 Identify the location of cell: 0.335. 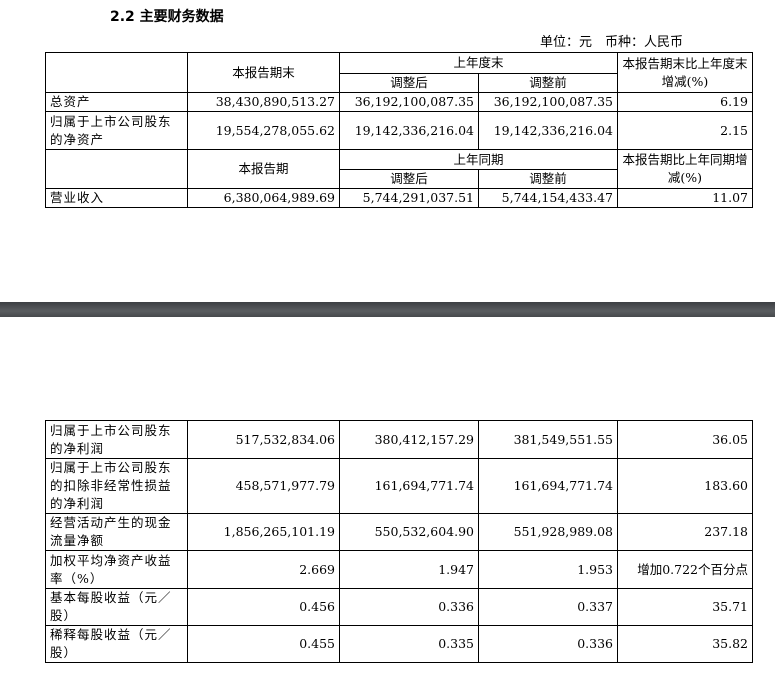
(409, 644).